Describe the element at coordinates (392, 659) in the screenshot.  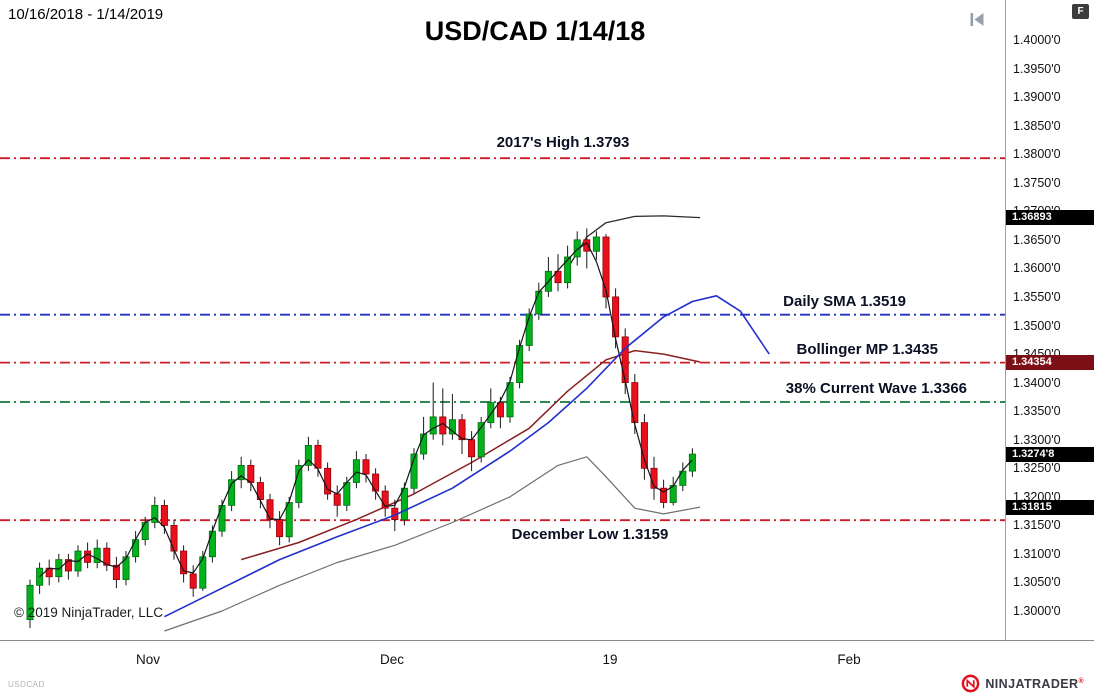
I see `time-axis-label: Dec` at that location.